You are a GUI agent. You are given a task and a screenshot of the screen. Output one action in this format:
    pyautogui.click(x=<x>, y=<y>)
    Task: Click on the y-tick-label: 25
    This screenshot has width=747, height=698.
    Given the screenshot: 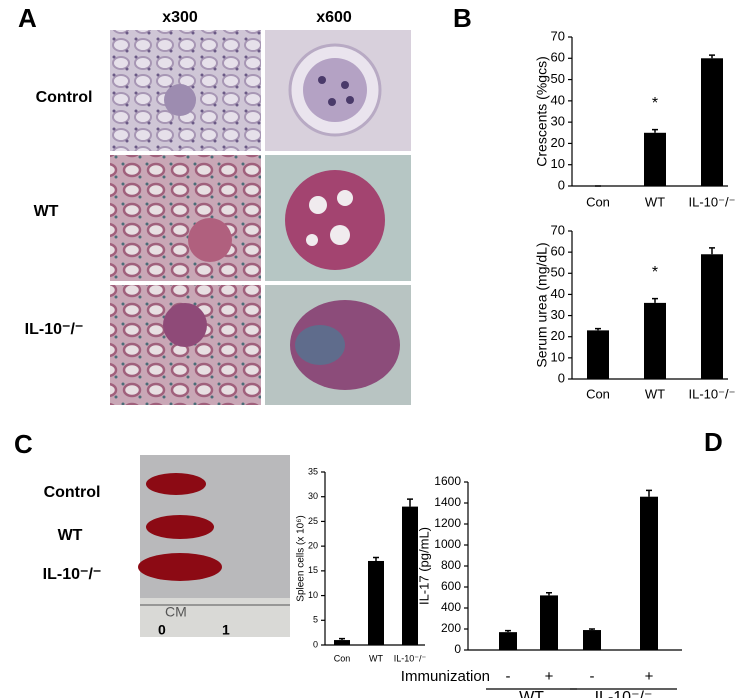 What is the action you would take?
    pyautogui.click(x=313, y=521)
    